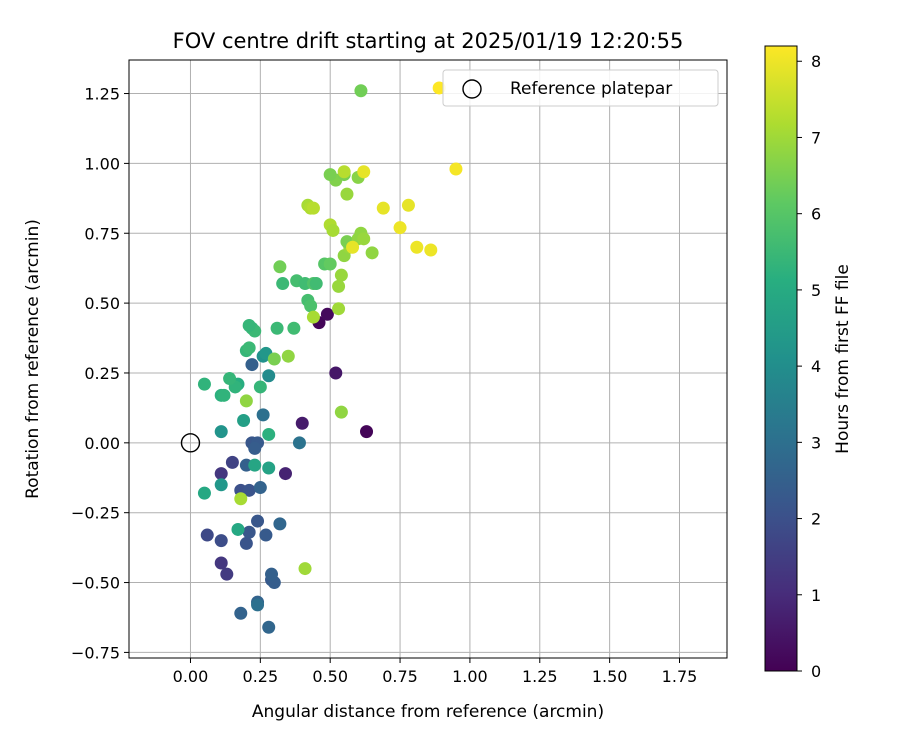  I want to click on colorbar-tick-label: 0, so click(816, 671).